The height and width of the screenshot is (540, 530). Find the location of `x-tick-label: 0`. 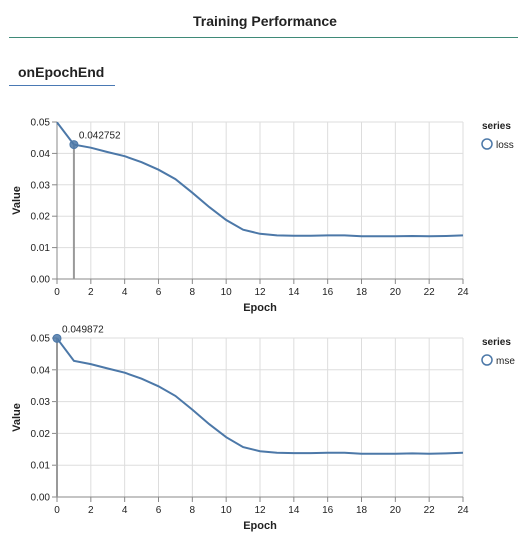

x-tick-label: 0 is located at coordinates (57, 510).